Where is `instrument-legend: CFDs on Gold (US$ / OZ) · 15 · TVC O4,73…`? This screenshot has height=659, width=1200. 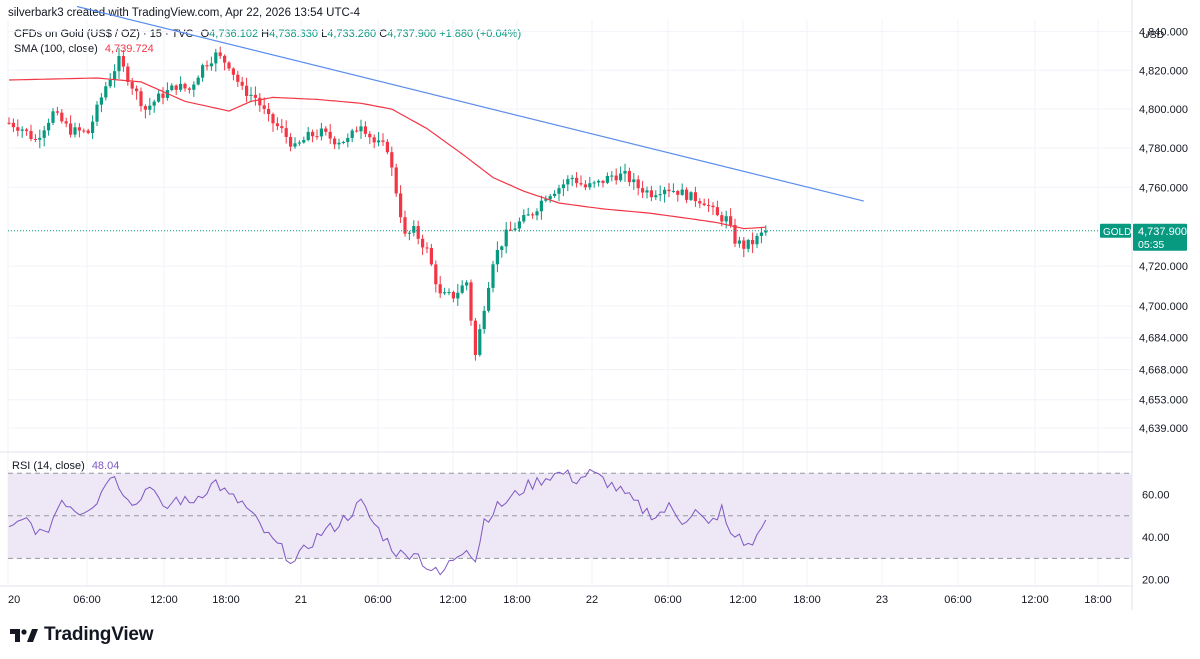
instrument-legend: CFDs on Gold (US$ / OZ) · 15 · TVC O4,73… is located at coordinates (267, 34).